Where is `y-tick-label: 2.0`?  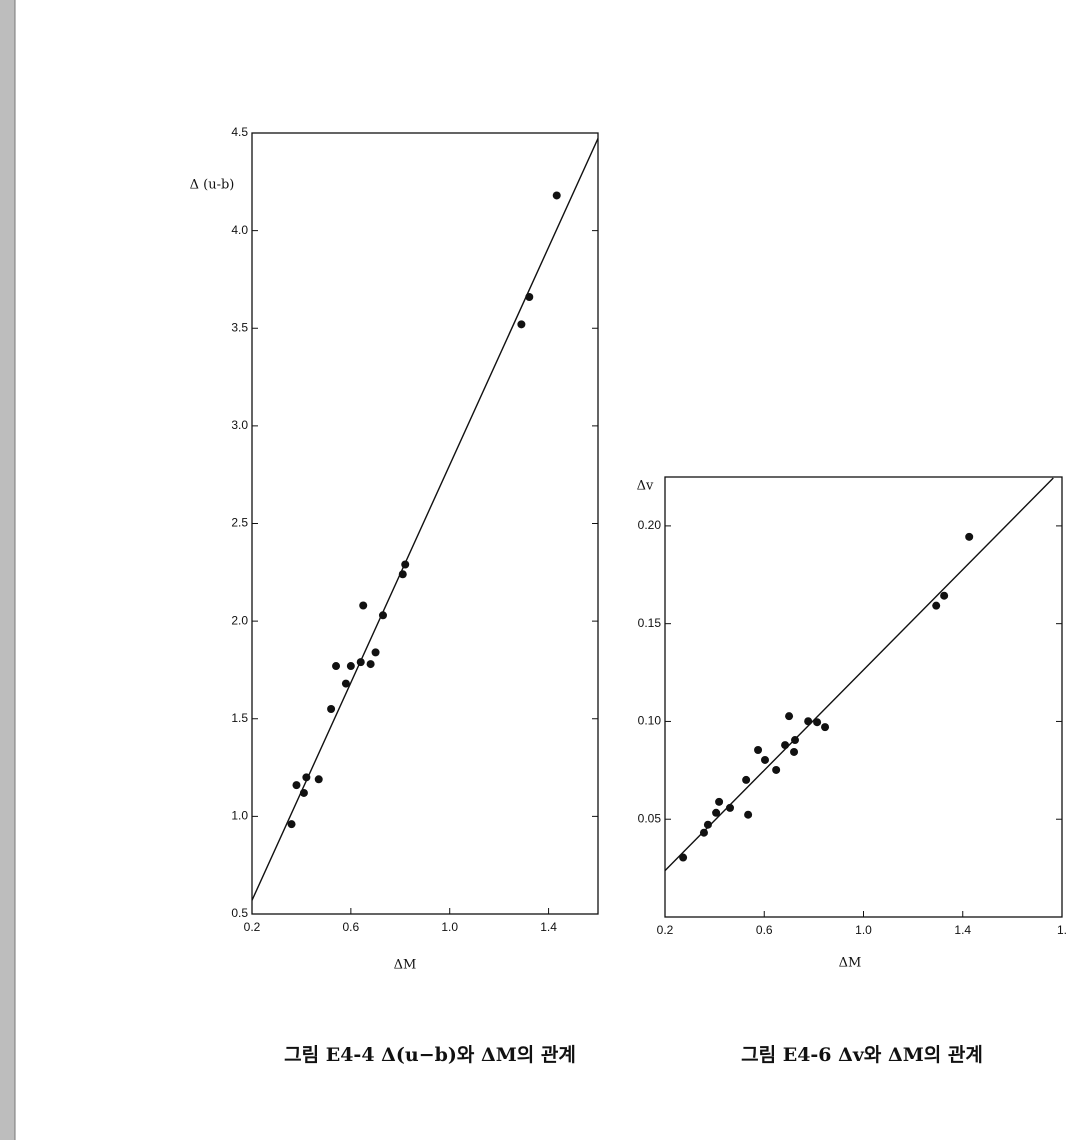
y-tick-label: 2.0 is located at coordinates (239, 620).